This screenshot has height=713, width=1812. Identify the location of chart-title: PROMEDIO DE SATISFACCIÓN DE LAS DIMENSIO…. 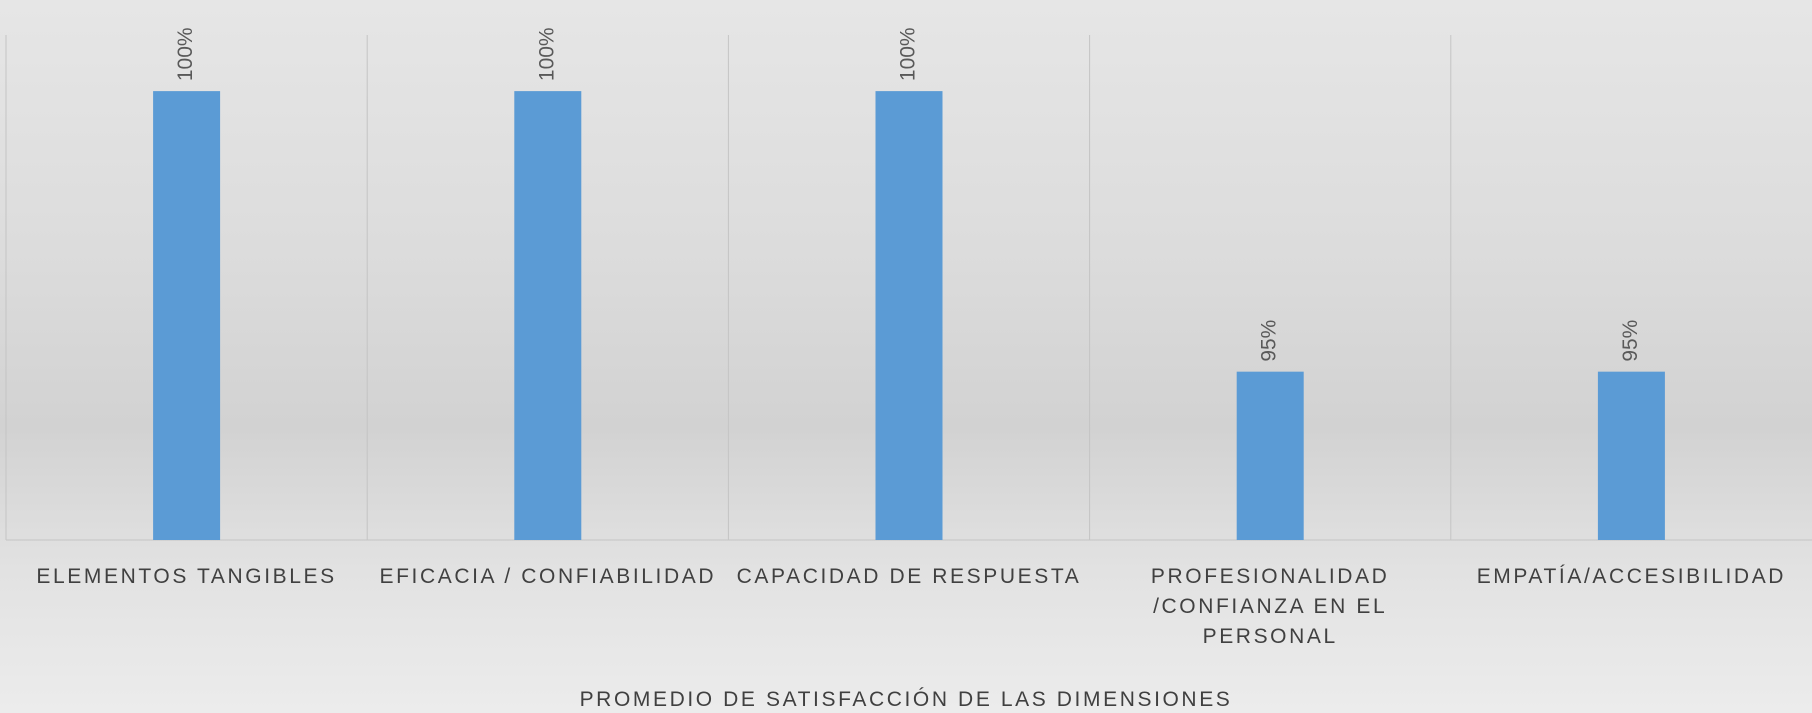
(906, 699).